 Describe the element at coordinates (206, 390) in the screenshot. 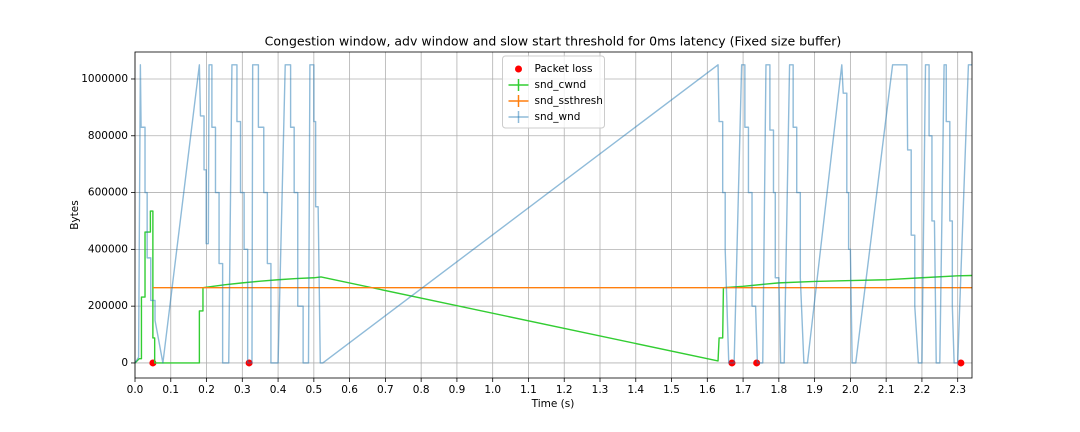

I see `x-tick-label: 0.2` at that location.